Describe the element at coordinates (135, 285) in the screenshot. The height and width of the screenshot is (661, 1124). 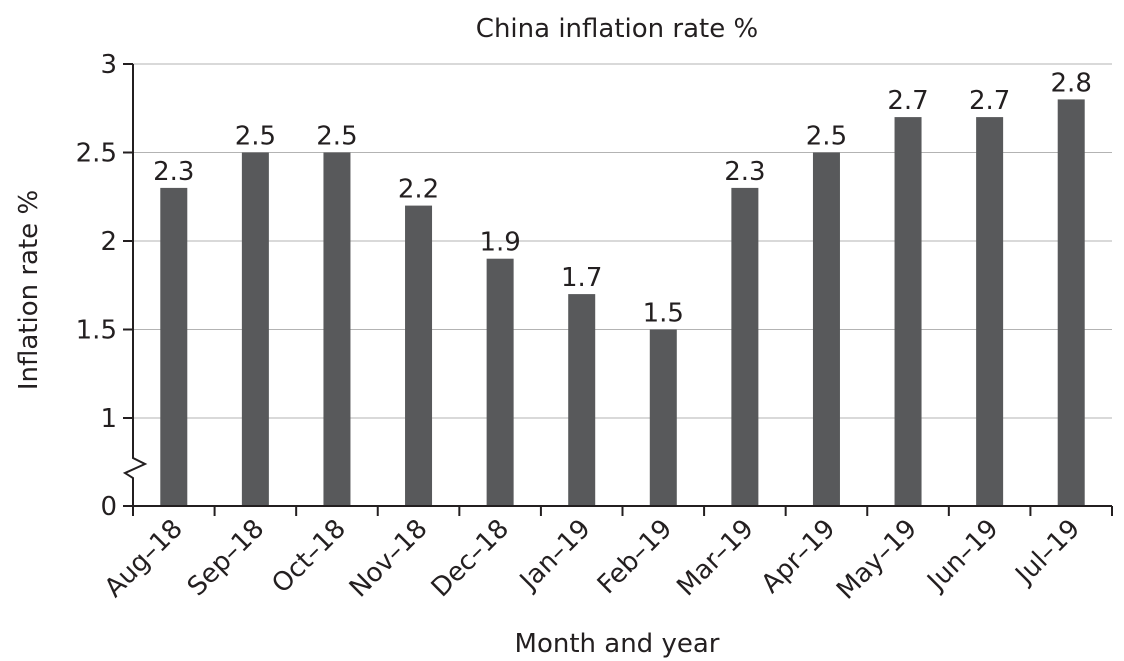
I see `y-axis-line` at that location.